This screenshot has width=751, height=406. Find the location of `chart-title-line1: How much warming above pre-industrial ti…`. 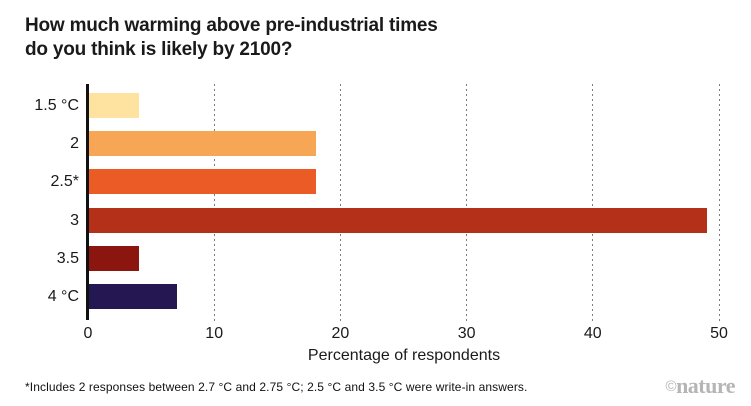

chart-title-line1: How much warming above pre-industrial ti… is located at coordinates (231, 25).